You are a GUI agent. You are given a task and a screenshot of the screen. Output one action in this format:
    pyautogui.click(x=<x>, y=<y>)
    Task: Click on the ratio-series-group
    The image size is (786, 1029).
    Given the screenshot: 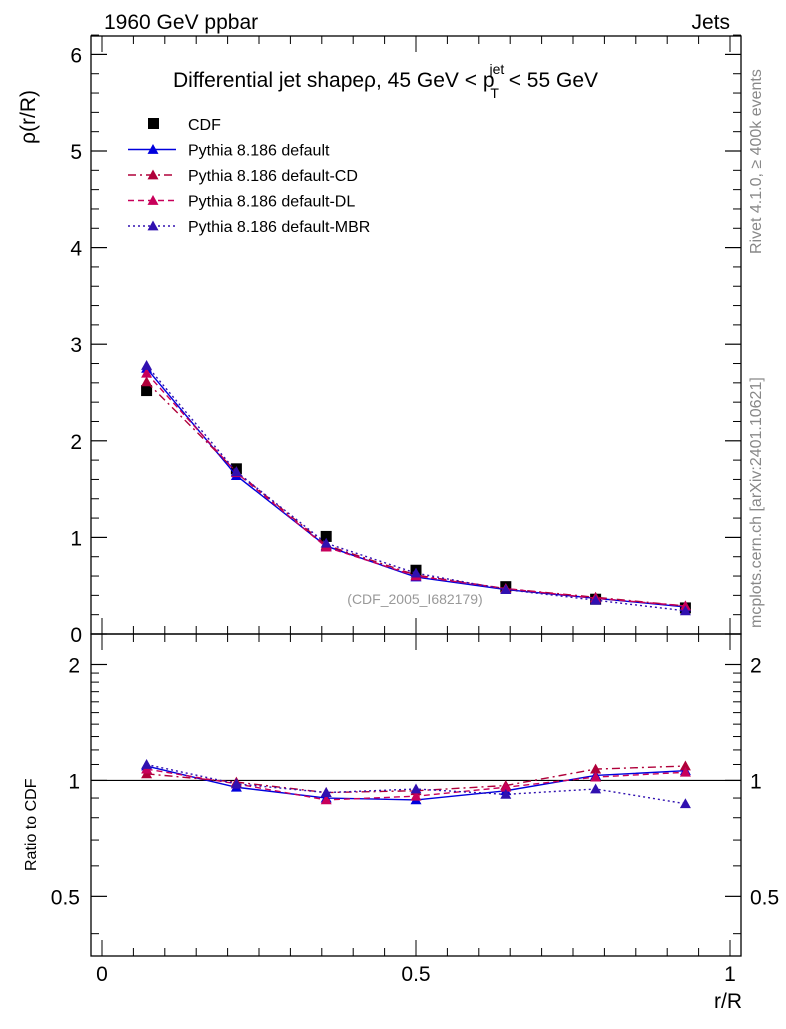 What is the action you would take?
    pyautogui.click(x=416, y=783)
    